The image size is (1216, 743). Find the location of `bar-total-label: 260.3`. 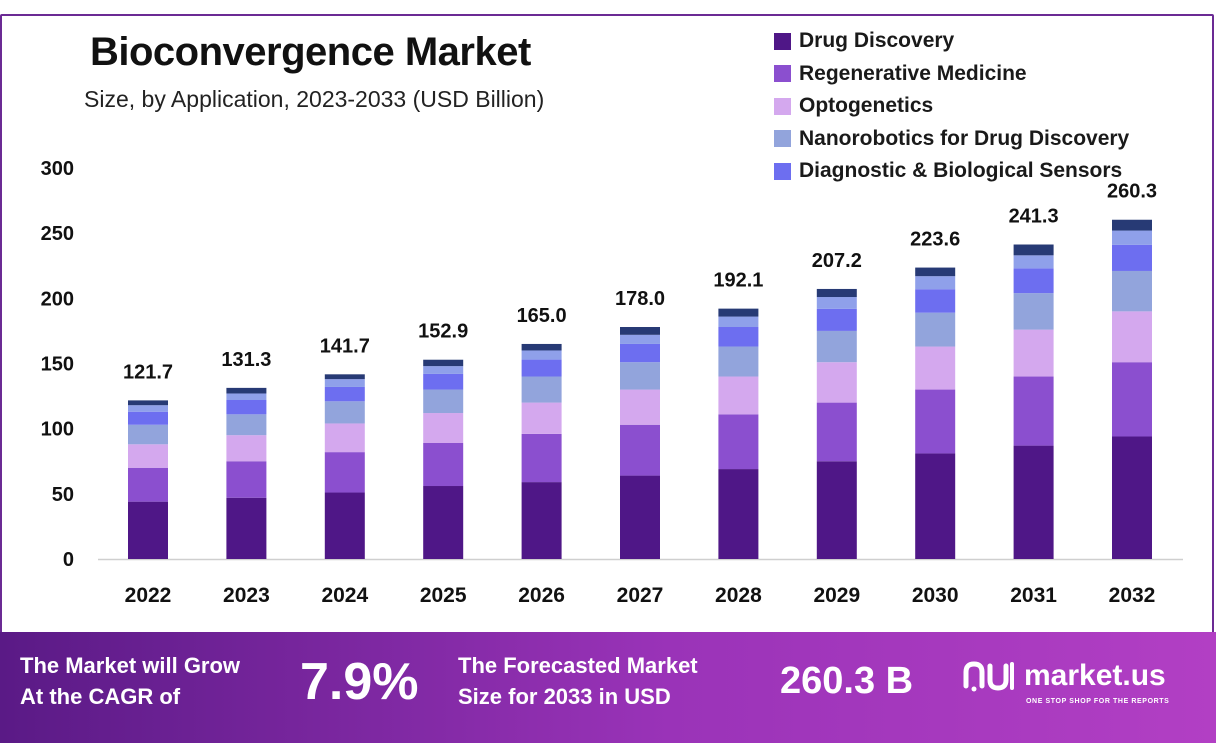

bar-total-label: 260.3 is located at coordinates (1132, 192).